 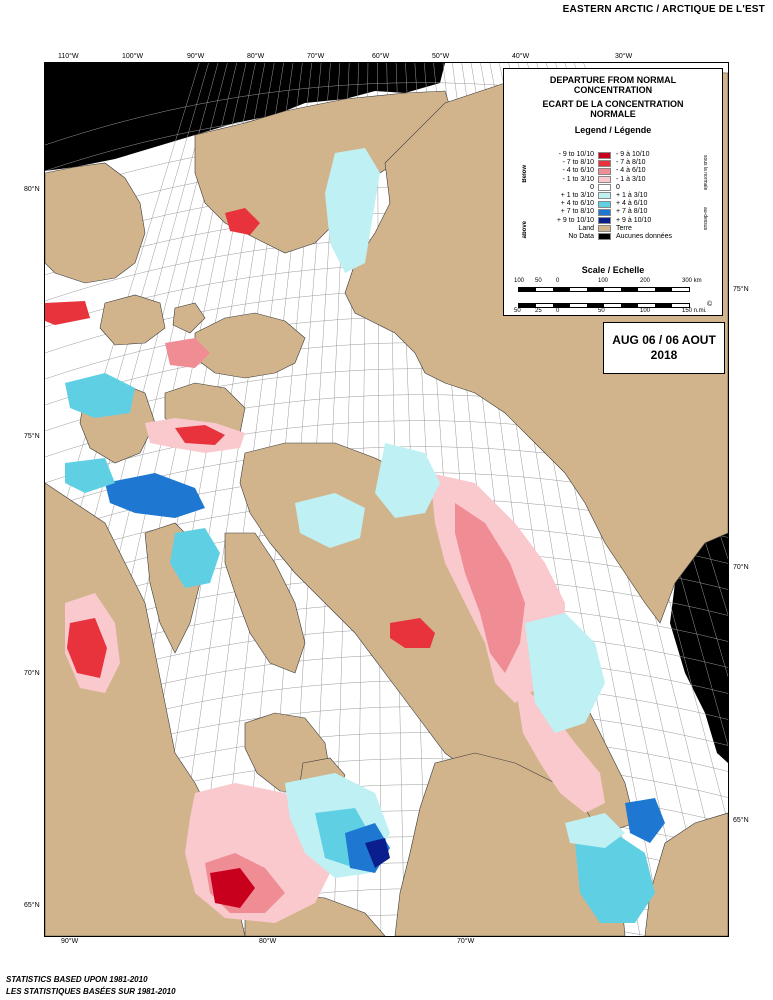 I want to click on legend-row-fr: - 4 à 6/10, so click(x=631, y=171).